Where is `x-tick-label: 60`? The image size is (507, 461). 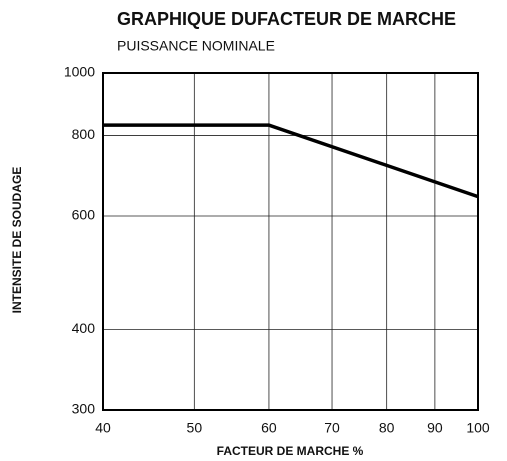 x-tick-label: 60 is located at coordinates (269, 428).